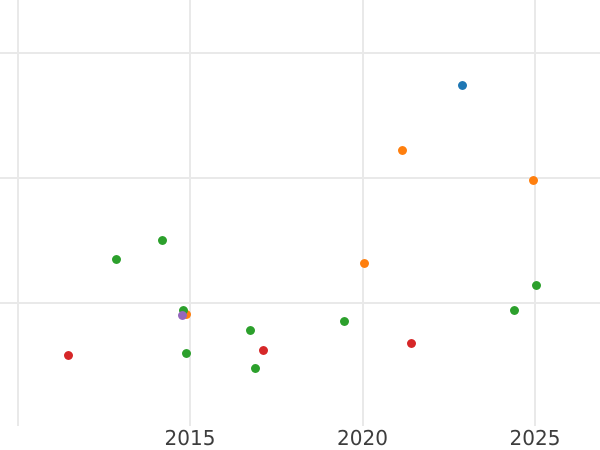  Describe the element at coordinates (182, 315) in the screenshot. I see `data-point-series-purple` at that location.